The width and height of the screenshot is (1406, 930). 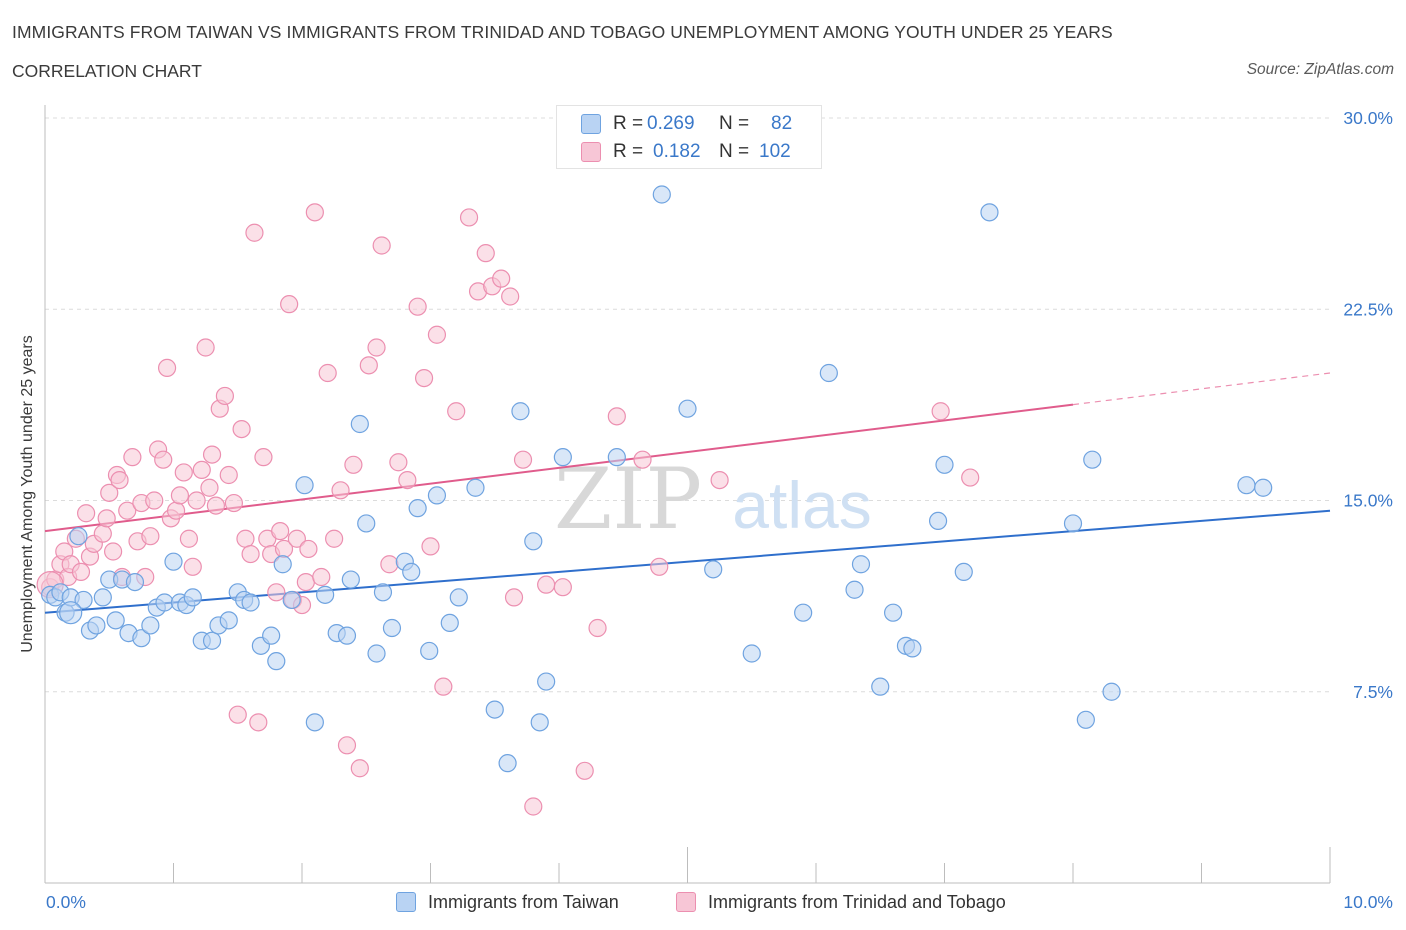 I want to click on legend-row-taiwan: R = 0.269 N = 82, so click(x=686, y=124).